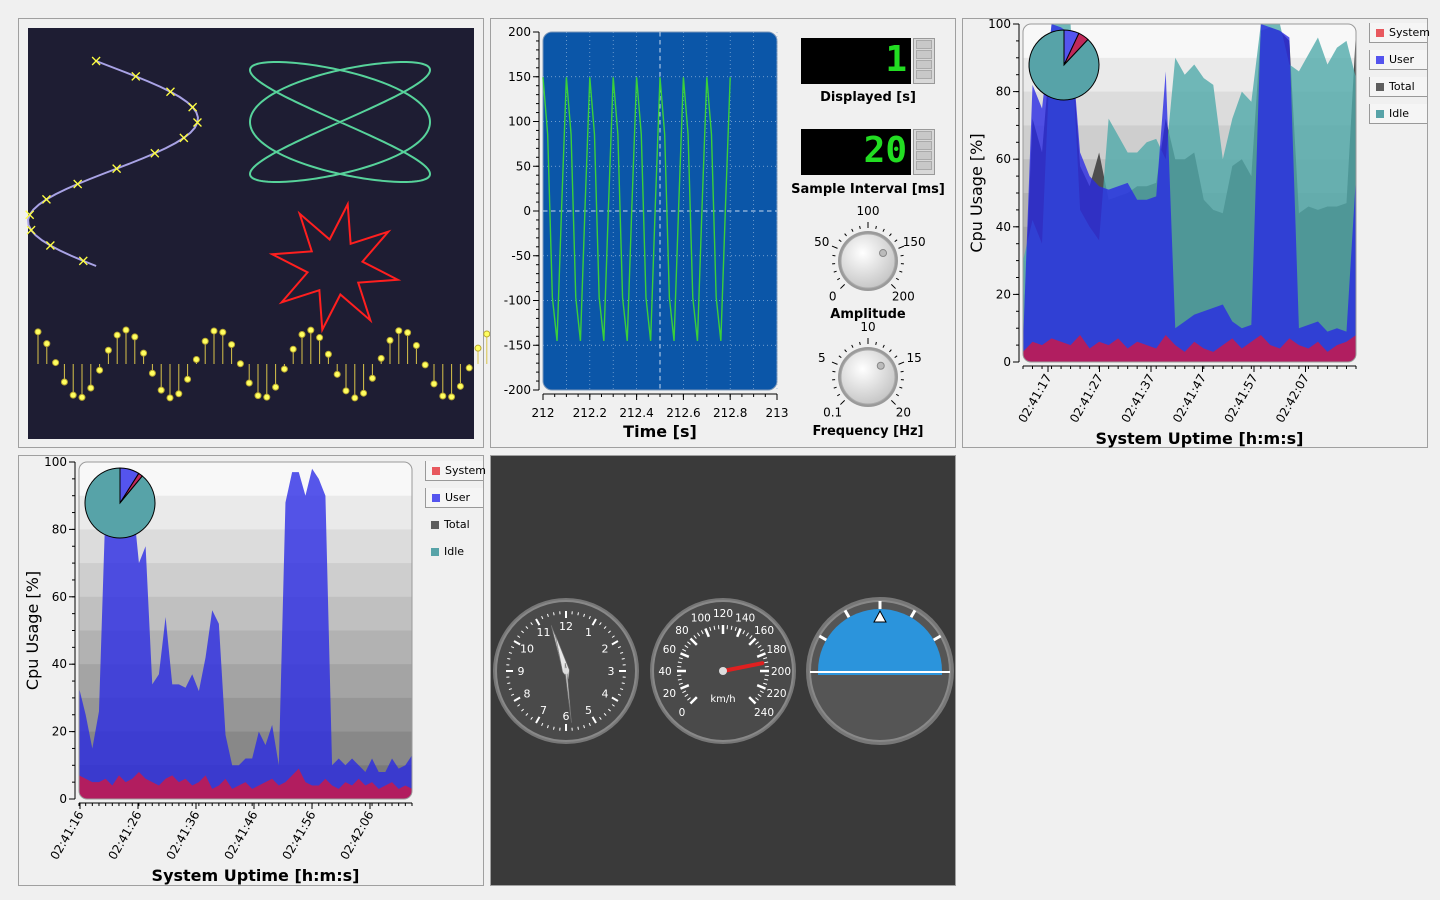 The width and height of the screenshot is (1440, 900). What do you see at coordinates (604, 649) in the screenshot?
I see `svg-text: 2` at bounding box center [604, 649].